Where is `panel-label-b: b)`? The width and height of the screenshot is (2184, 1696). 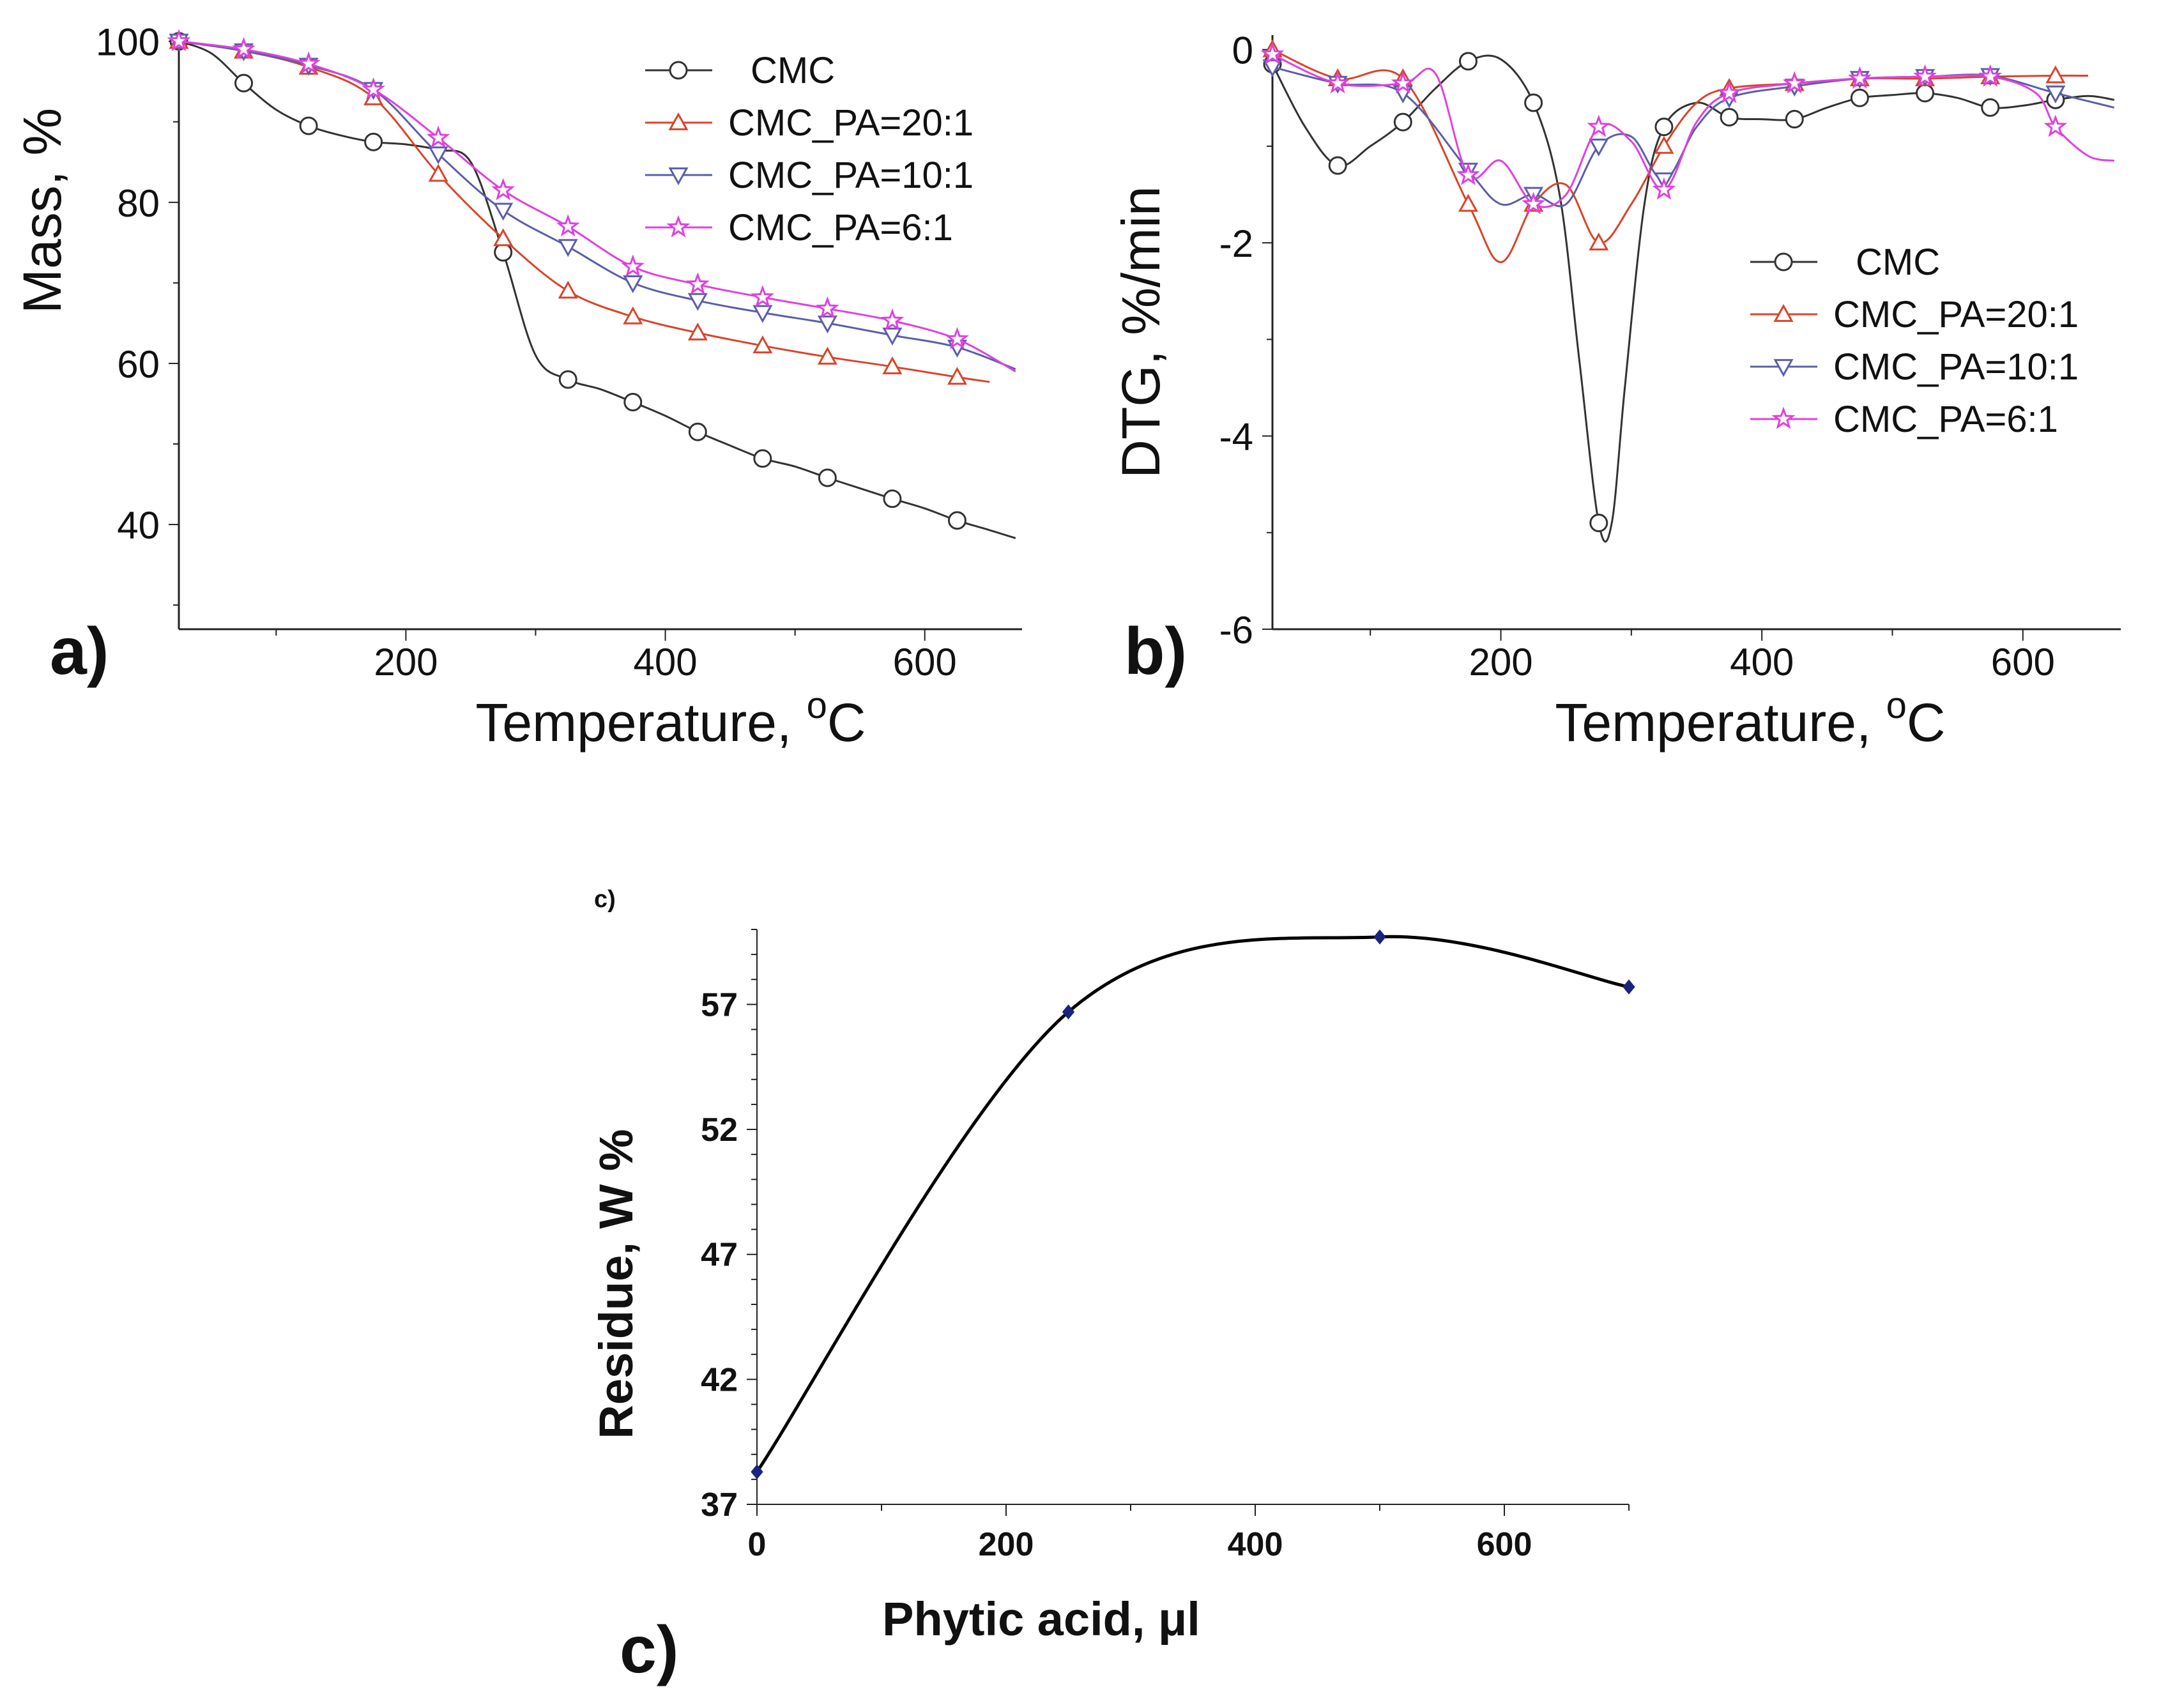
panel-label-b: b) is located at coordinates (1155, 652).